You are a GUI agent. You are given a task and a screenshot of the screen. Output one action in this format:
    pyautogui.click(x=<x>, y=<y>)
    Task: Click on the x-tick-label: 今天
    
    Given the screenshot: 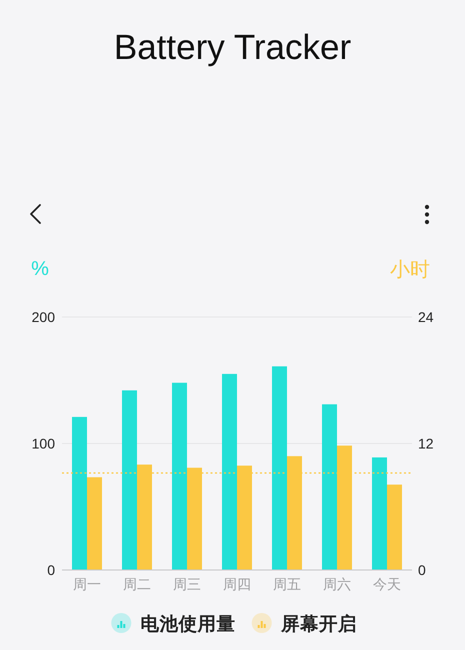 What is the action you would take?
    pyautogui.click(x=387, y=584)
    